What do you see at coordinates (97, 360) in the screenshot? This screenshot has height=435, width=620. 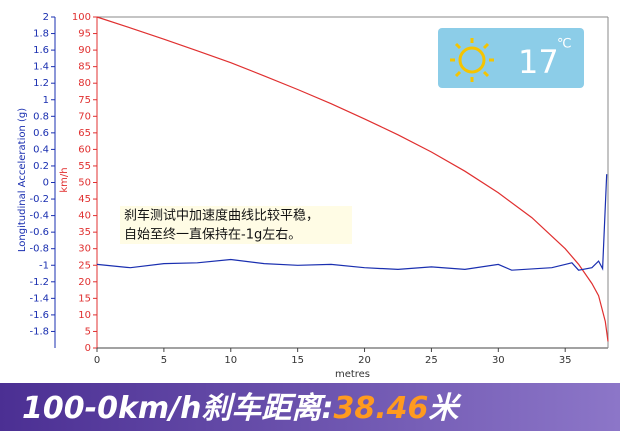 I see `x-tick-label: 0` at bounding box center [97, 360].